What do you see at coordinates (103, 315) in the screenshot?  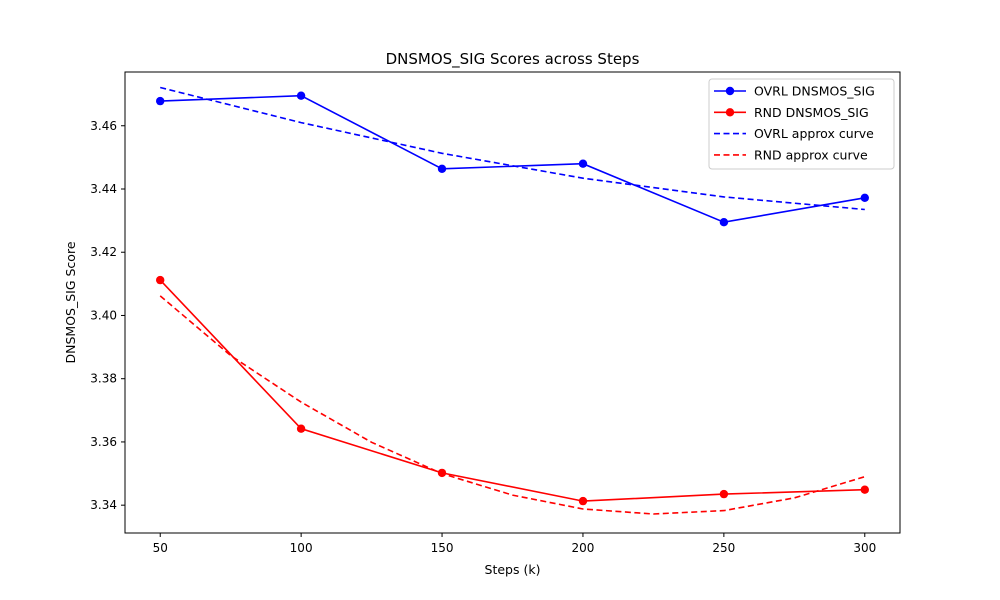 I see `y-tick-label: 3.40` at bounding box center [103, 315].